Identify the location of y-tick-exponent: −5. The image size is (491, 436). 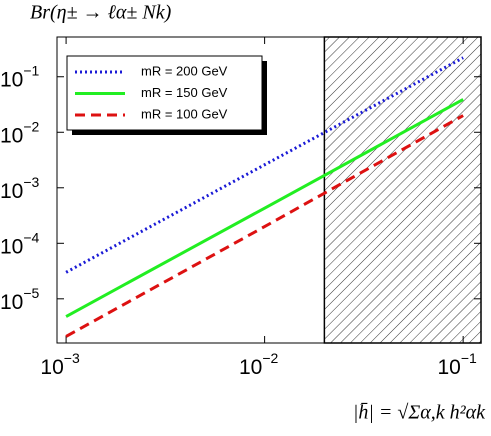
(31, 293).